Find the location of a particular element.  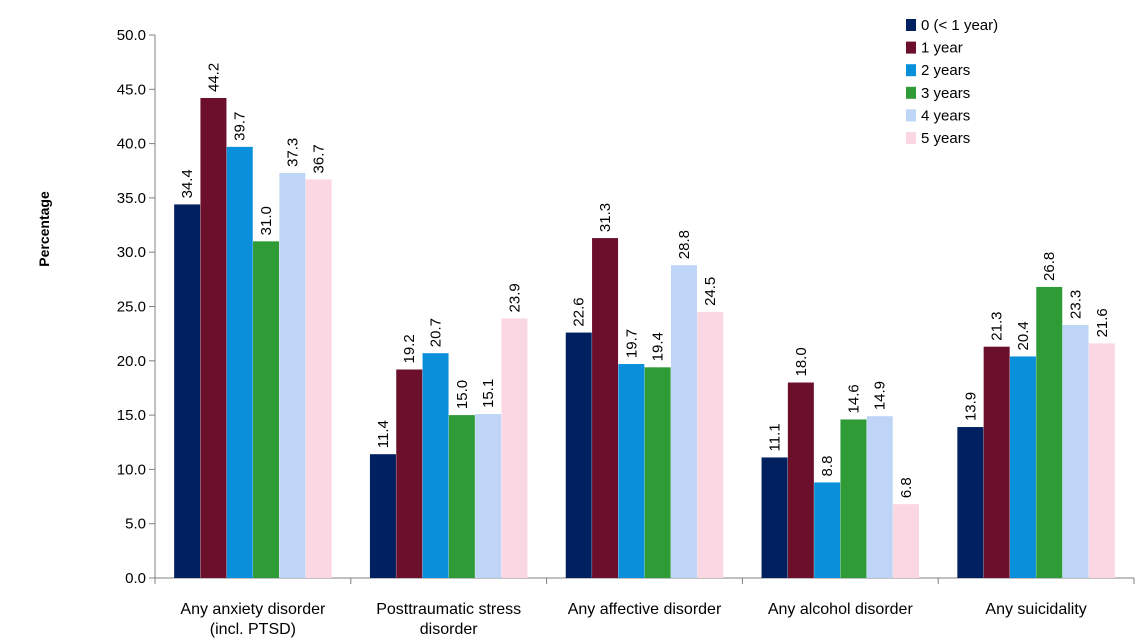

legend-label: 0 (< 1 year) is located at coordinates (959, 25).